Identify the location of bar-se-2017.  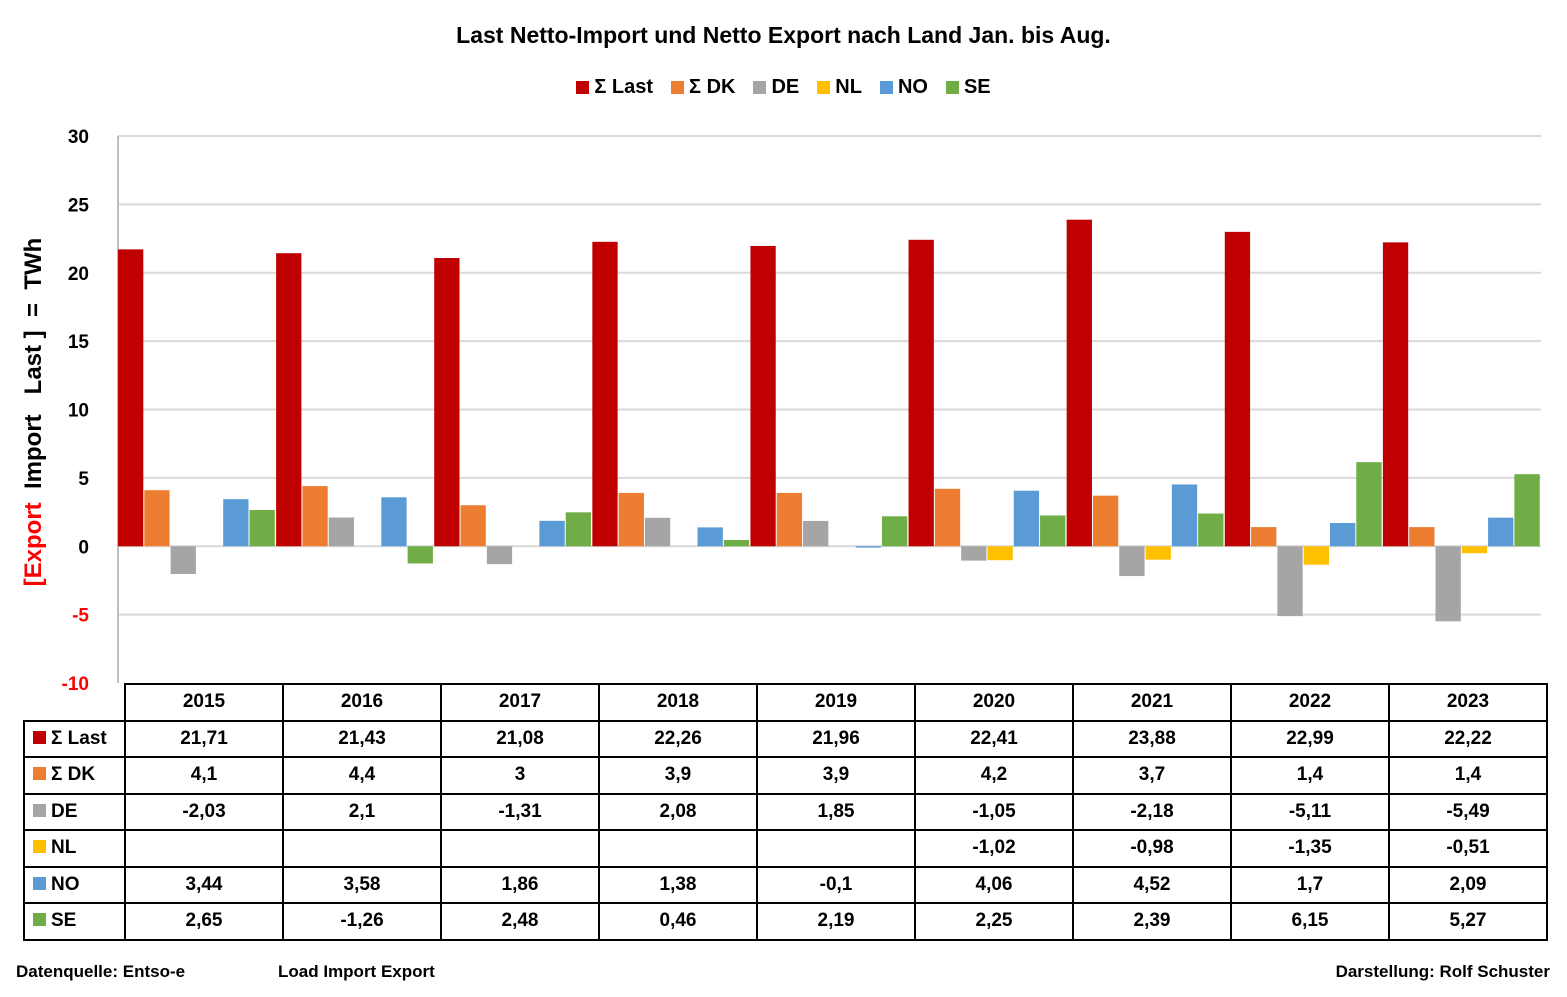
(578, 529).